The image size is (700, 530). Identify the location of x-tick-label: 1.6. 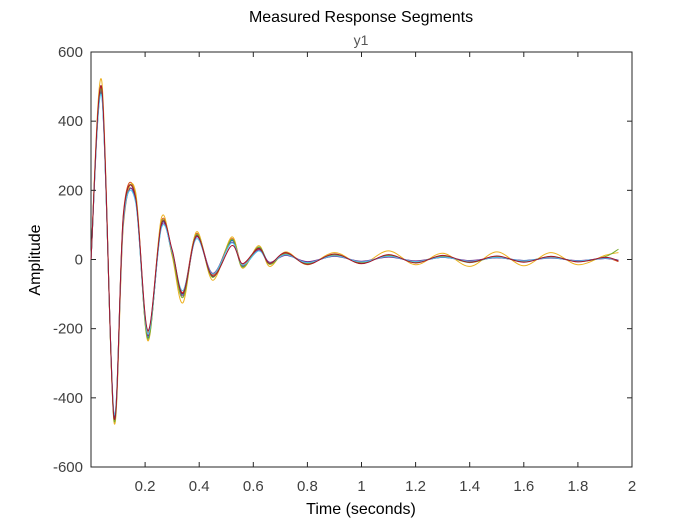
(523, 486).